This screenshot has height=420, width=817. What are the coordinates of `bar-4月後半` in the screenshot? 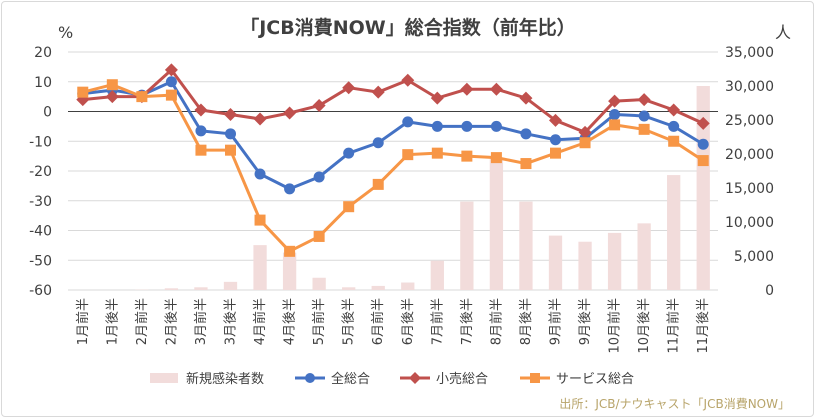 It's located at (289, 271).